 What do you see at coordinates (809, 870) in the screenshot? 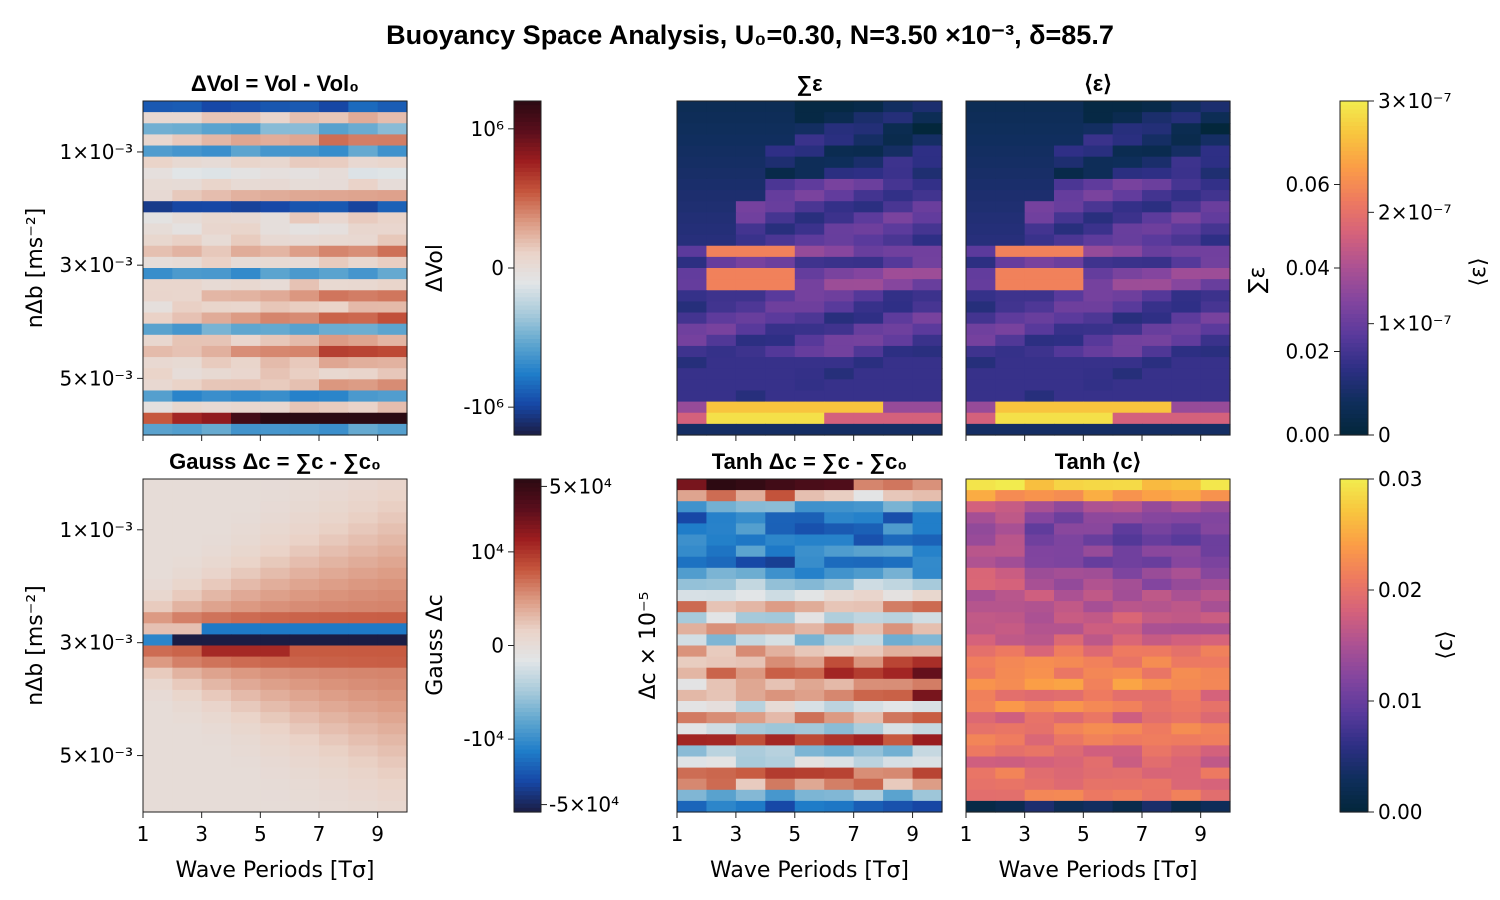
I see `tanh_dc-xlabel: Wave Periods [Tσ]` at bounding box center [809, 870].